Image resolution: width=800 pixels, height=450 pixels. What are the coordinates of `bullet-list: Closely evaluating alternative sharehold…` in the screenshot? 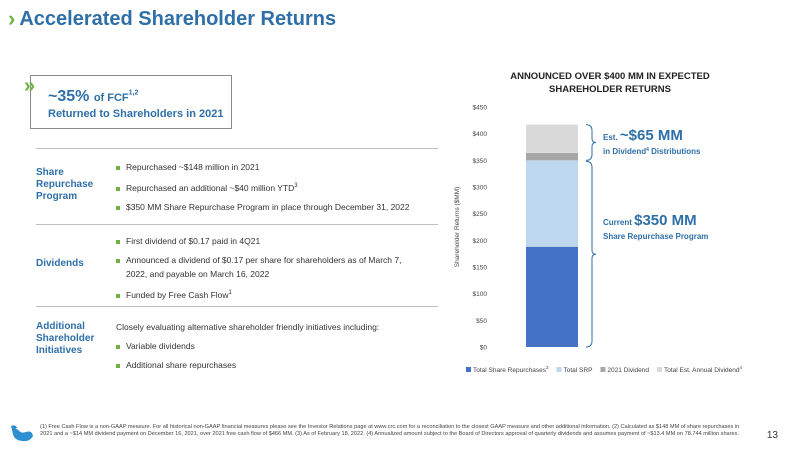 It's located at (247, 349).